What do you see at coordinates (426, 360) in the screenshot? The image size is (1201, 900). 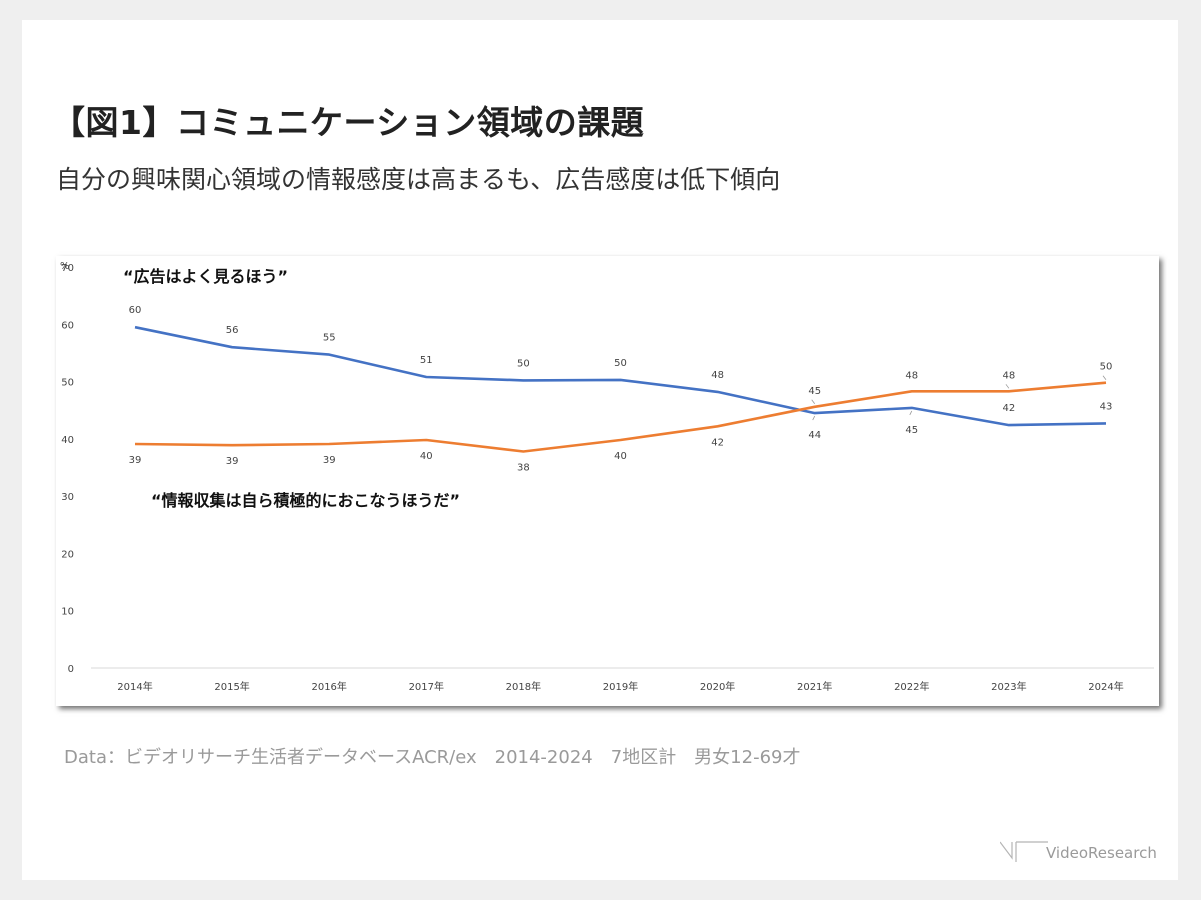 I see `data-label-ad-viewing: 51` at bounding box center [426, 360].